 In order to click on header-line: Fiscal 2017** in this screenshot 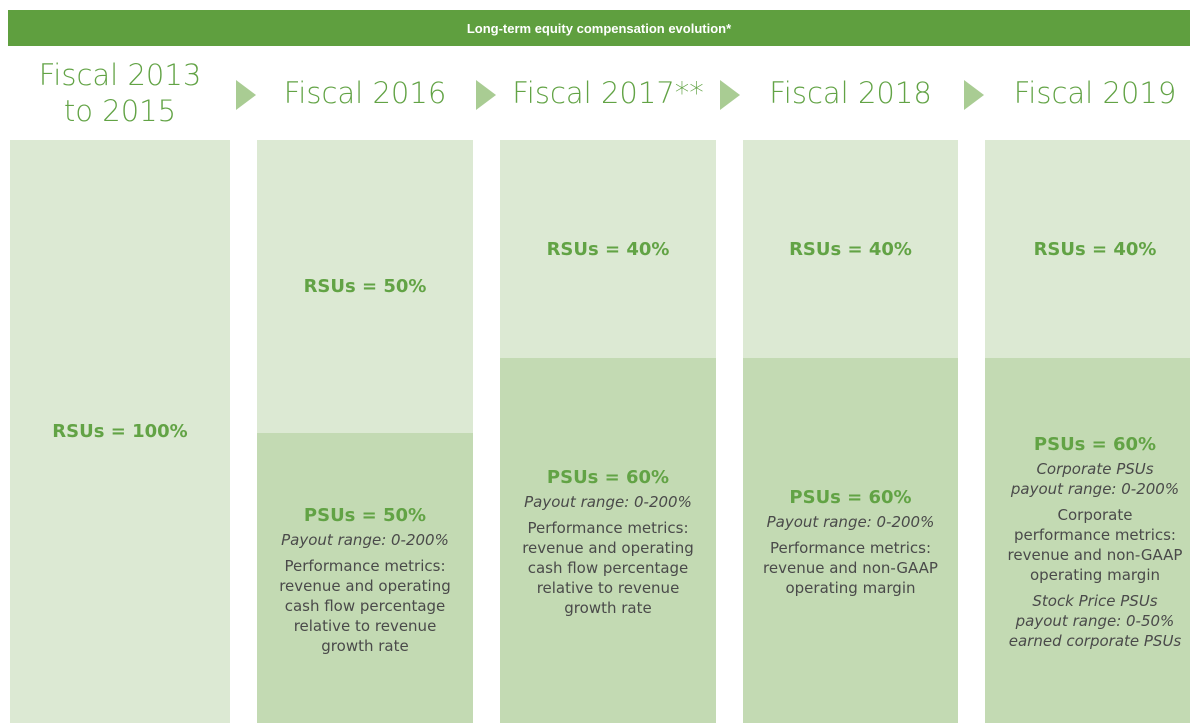, I will do `click(608, 93)`.